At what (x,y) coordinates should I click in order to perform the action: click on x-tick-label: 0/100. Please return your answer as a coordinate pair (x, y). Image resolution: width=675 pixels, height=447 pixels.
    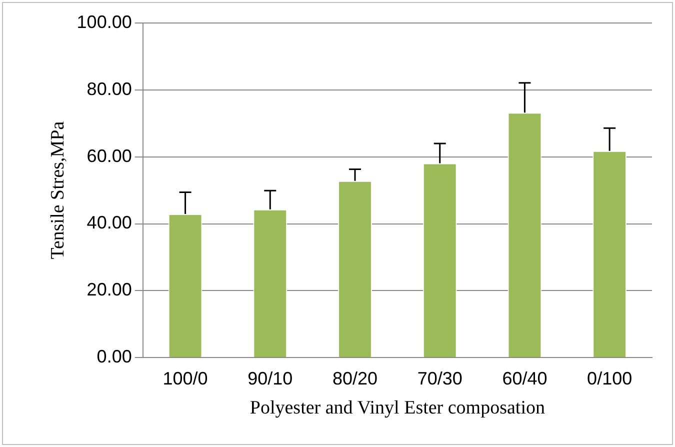
    Looking at the image, I should click on (609, 378).